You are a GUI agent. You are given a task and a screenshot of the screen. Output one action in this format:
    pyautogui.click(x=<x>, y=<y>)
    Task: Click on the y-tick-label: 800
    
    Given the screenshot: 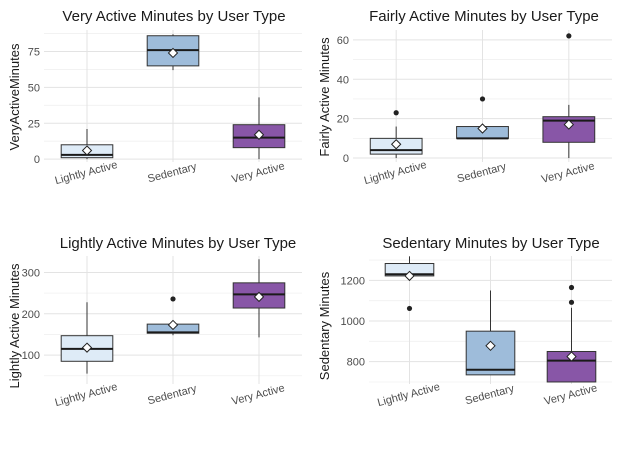 What is the action you would take?
    pyautogui.click(x=356, y=363)
    